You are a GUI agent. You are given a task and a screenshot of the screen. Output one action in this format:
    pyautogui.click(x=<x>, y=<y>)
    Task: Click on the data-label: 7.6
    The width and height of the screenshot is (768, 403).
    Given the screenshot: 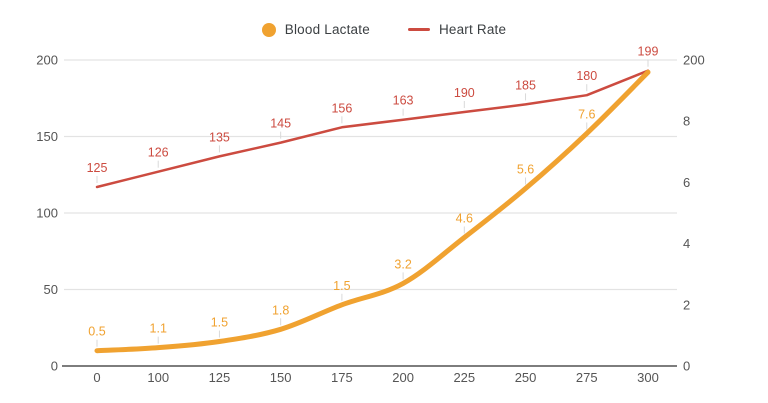 What is the action you would take?
    pyautogui.click(x=586, y=114)
    